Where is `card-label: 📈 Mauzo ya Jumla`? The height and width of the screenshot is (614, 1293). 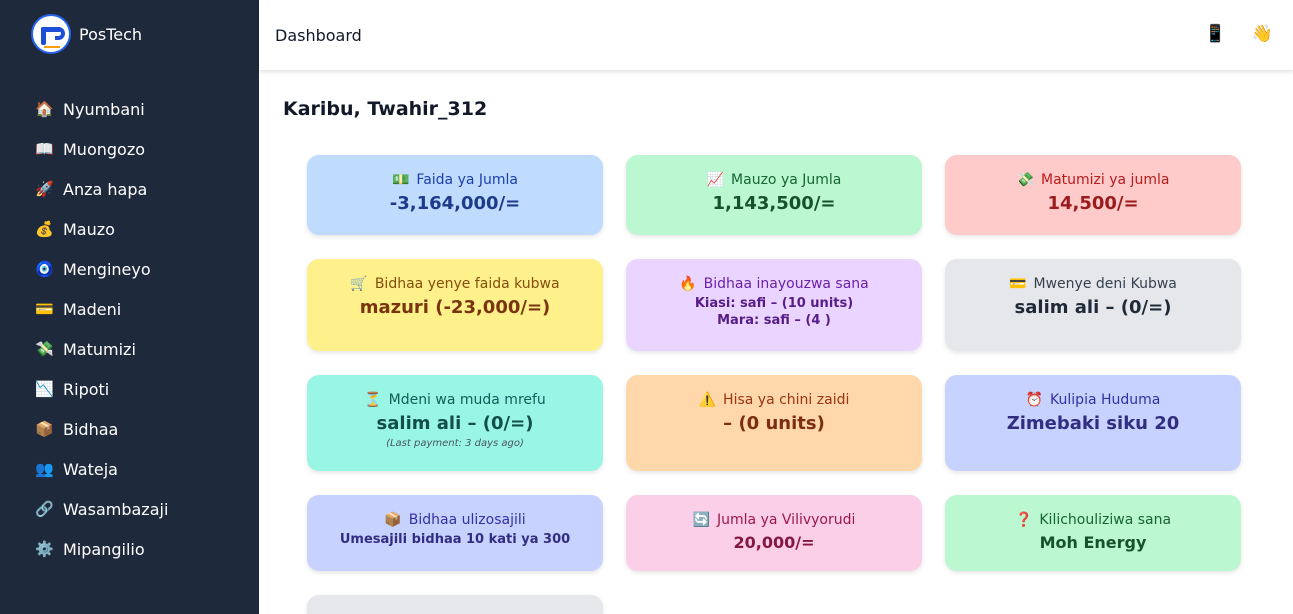
card-label: 📈 Mauzo ya Jumla is located at coordinates (774, 180).